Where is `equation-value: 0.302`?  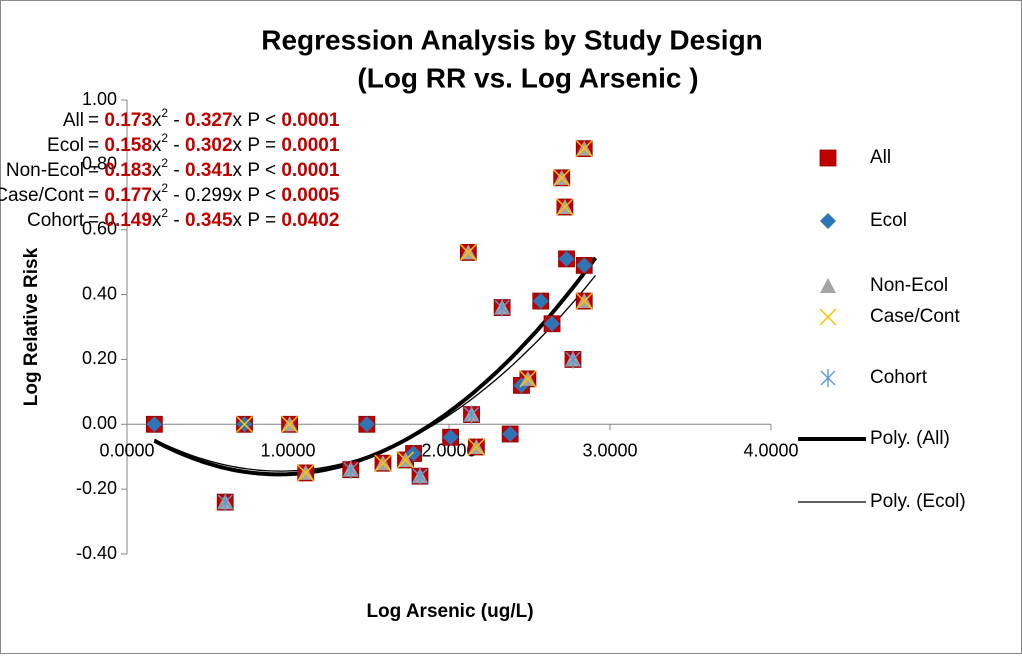 equation-value: 0.302 is located at coordinates (209, 145).